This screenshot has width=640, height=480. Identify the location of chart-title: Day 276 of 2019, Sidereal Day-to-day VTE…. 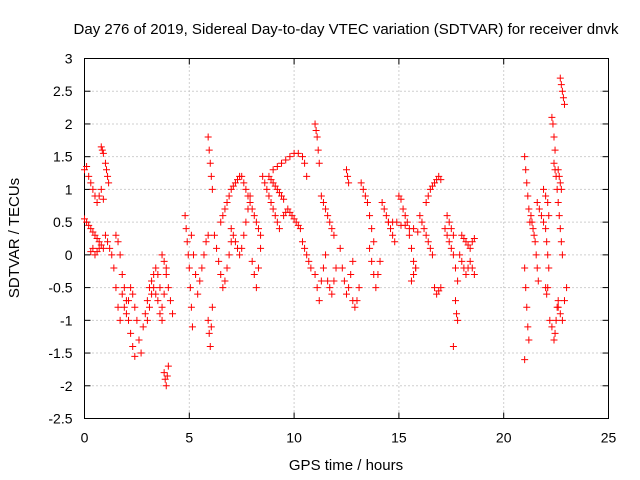
(346, 29).